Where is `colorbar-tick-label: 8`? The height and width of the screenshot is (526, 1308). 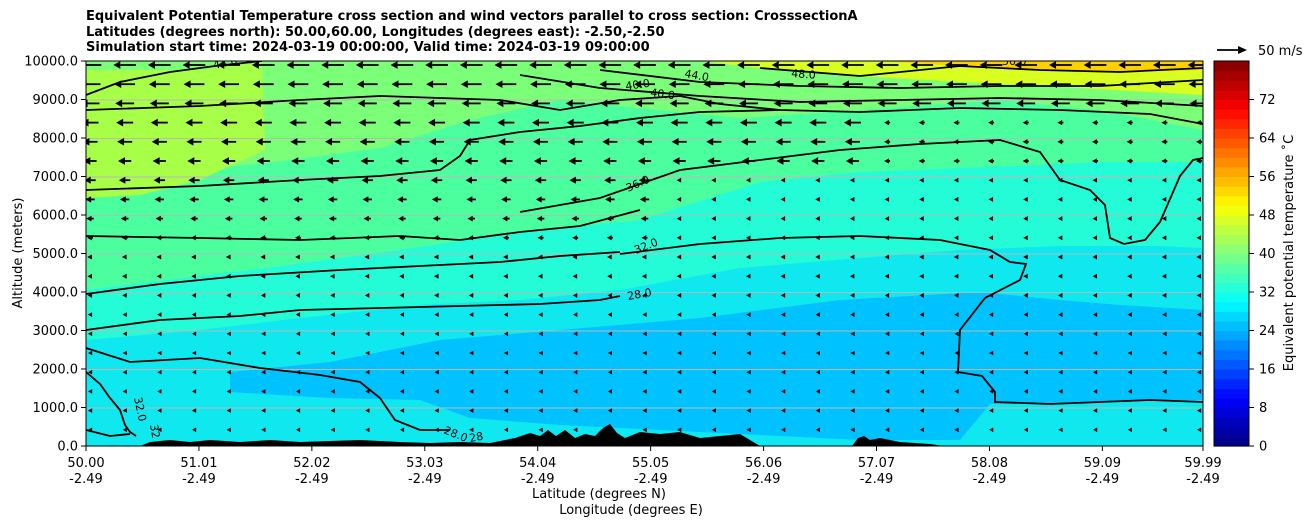
colorbar-tick-label: 8 is located at coordinates (1263, 408).